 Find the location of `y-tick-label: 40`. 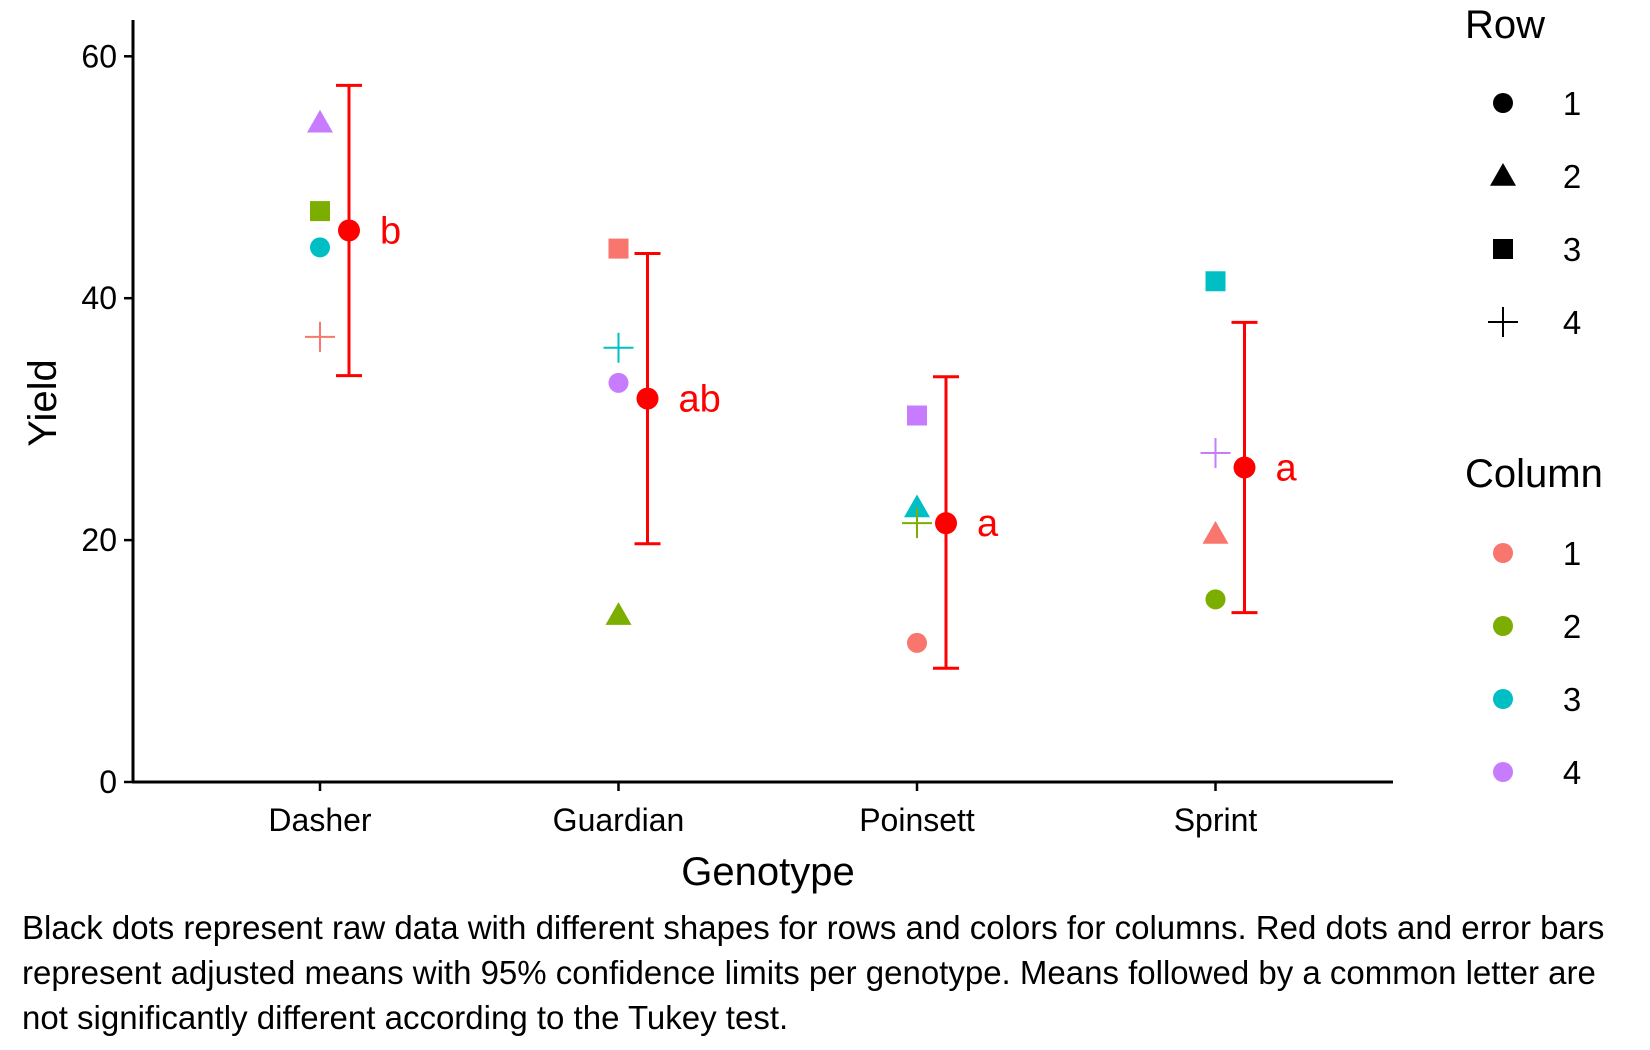

y-tick-label: 40 is located at coordinates (99, 298).